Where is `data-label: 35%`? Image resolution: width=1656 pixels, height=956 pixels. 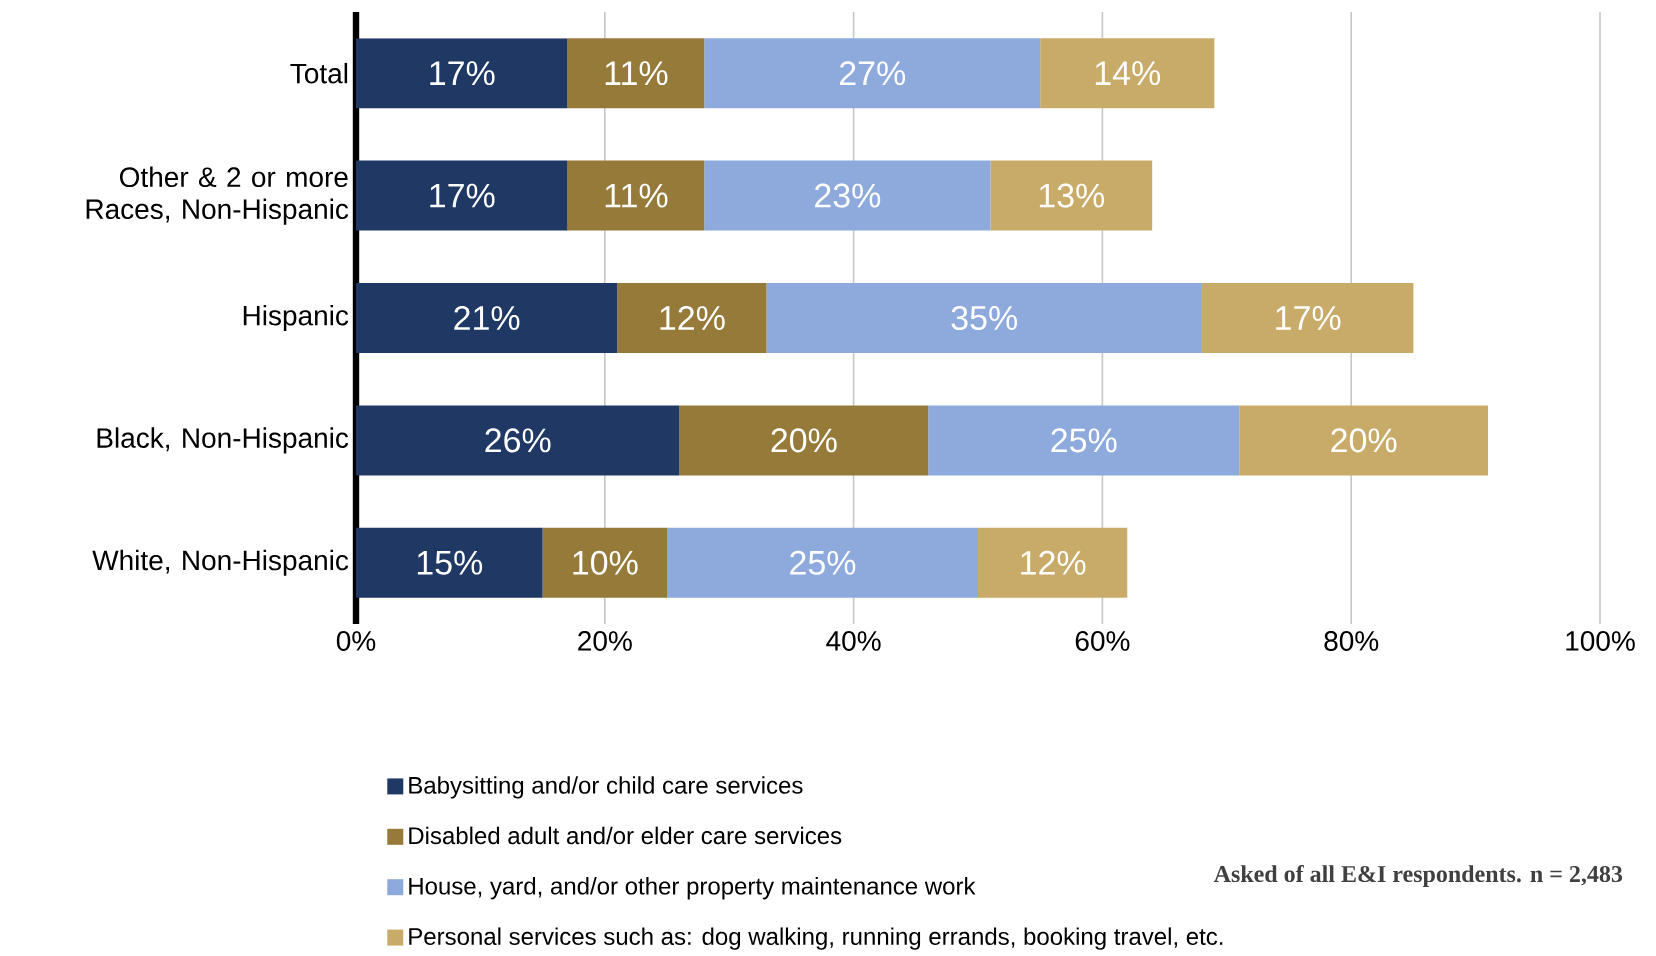 data-label: 35% is located at coordinates (984, 318).